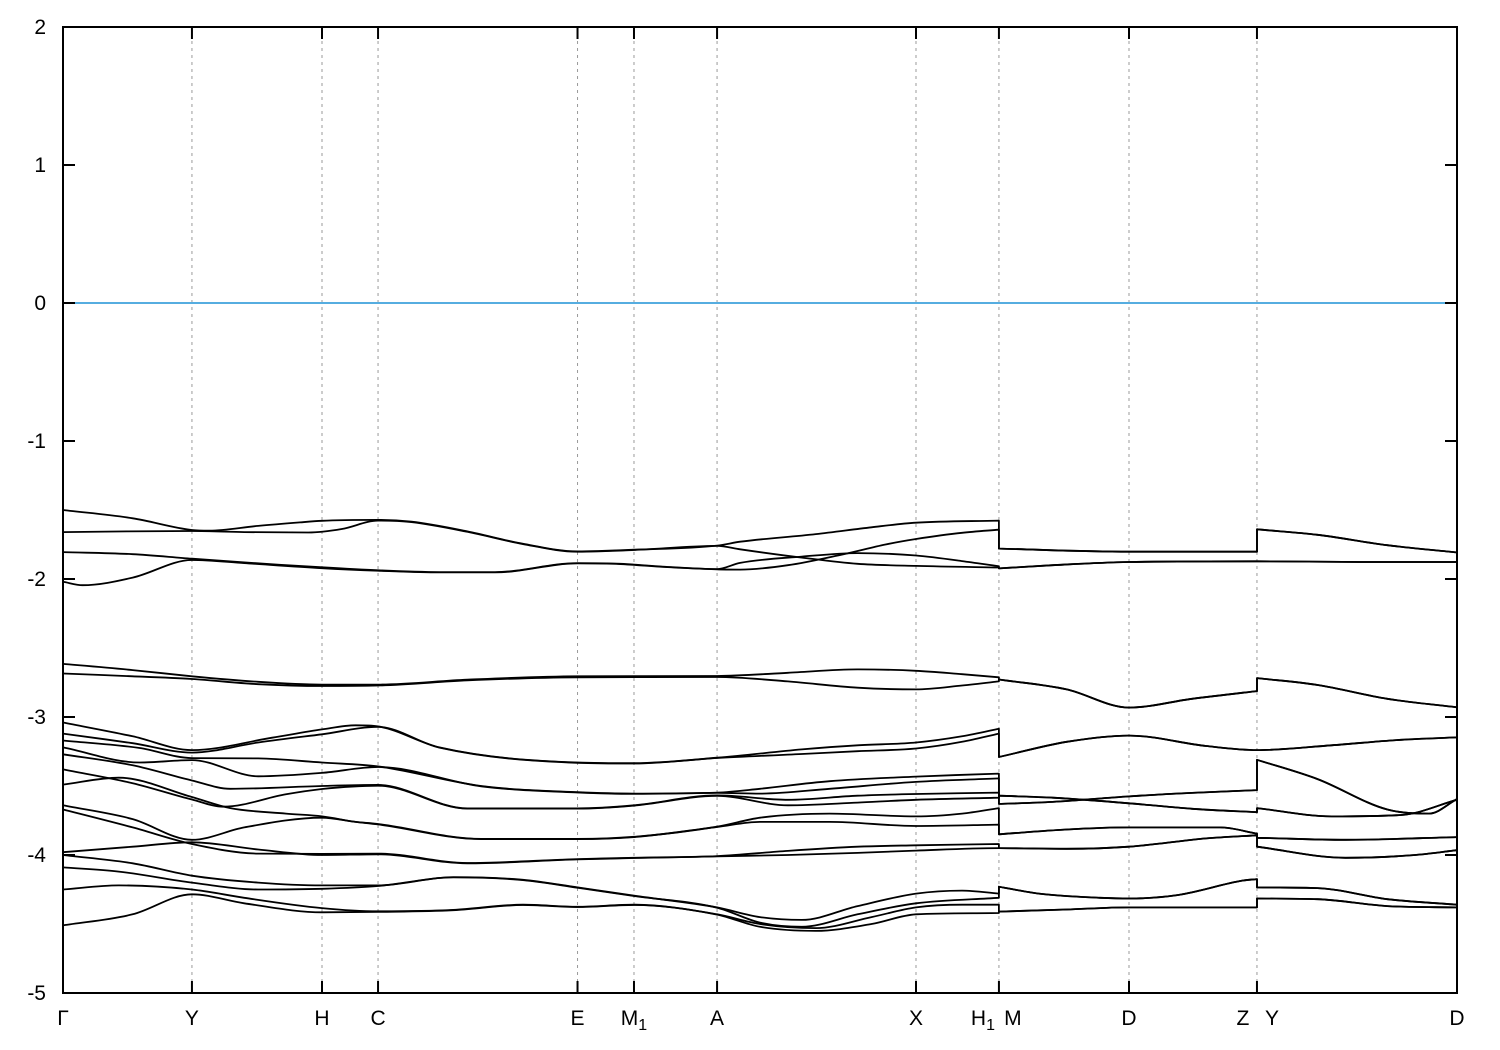 The height and width of the screenshot is (1050, 1500). I want to click on x-tick-label: A, so click(717, 1018).